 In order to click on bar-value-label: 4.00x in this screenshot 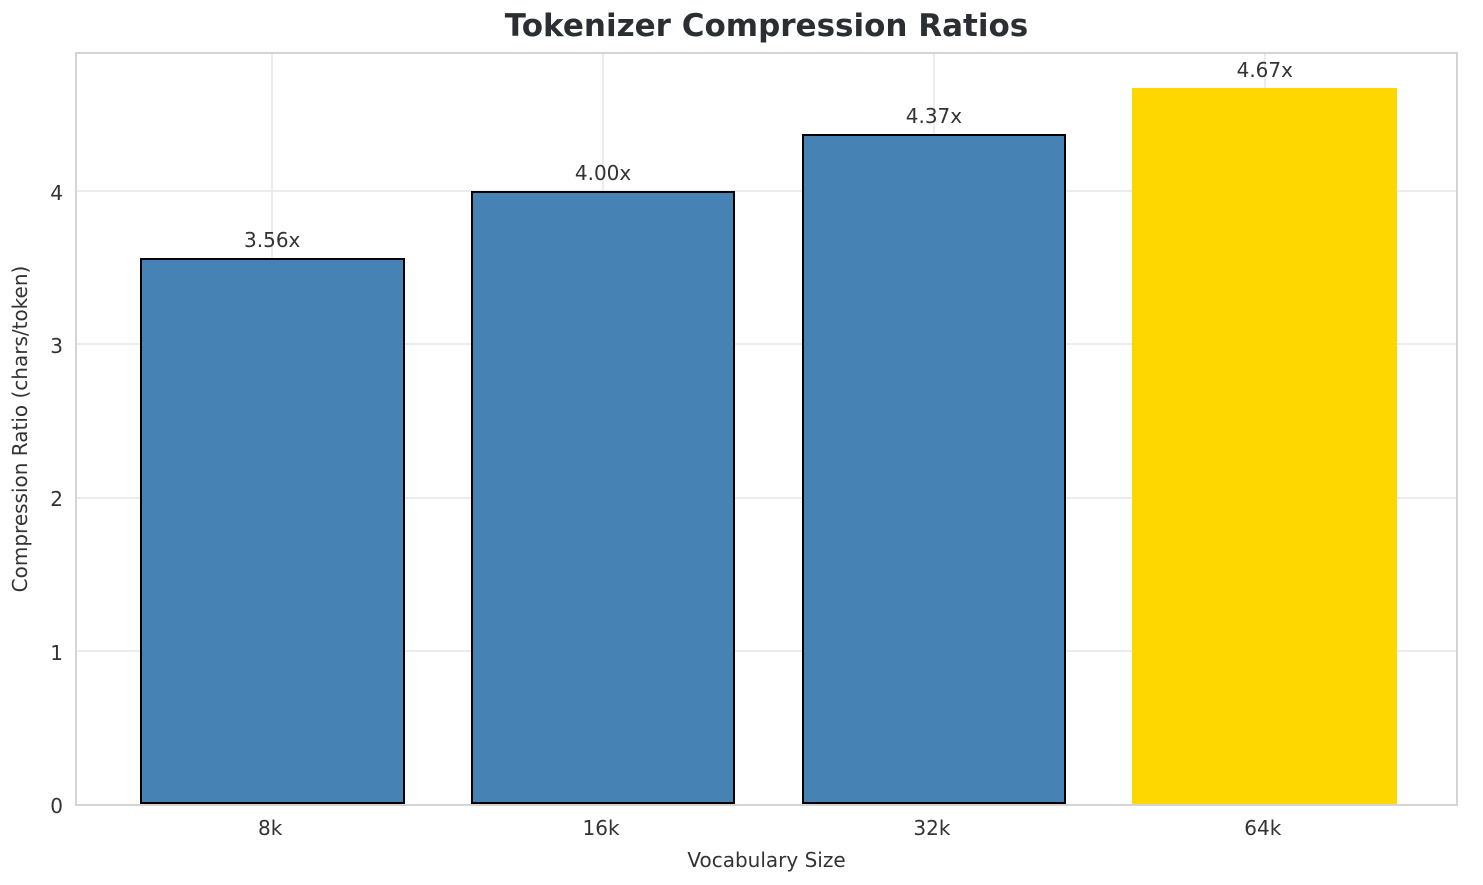, I will do `click(603, 173)`.